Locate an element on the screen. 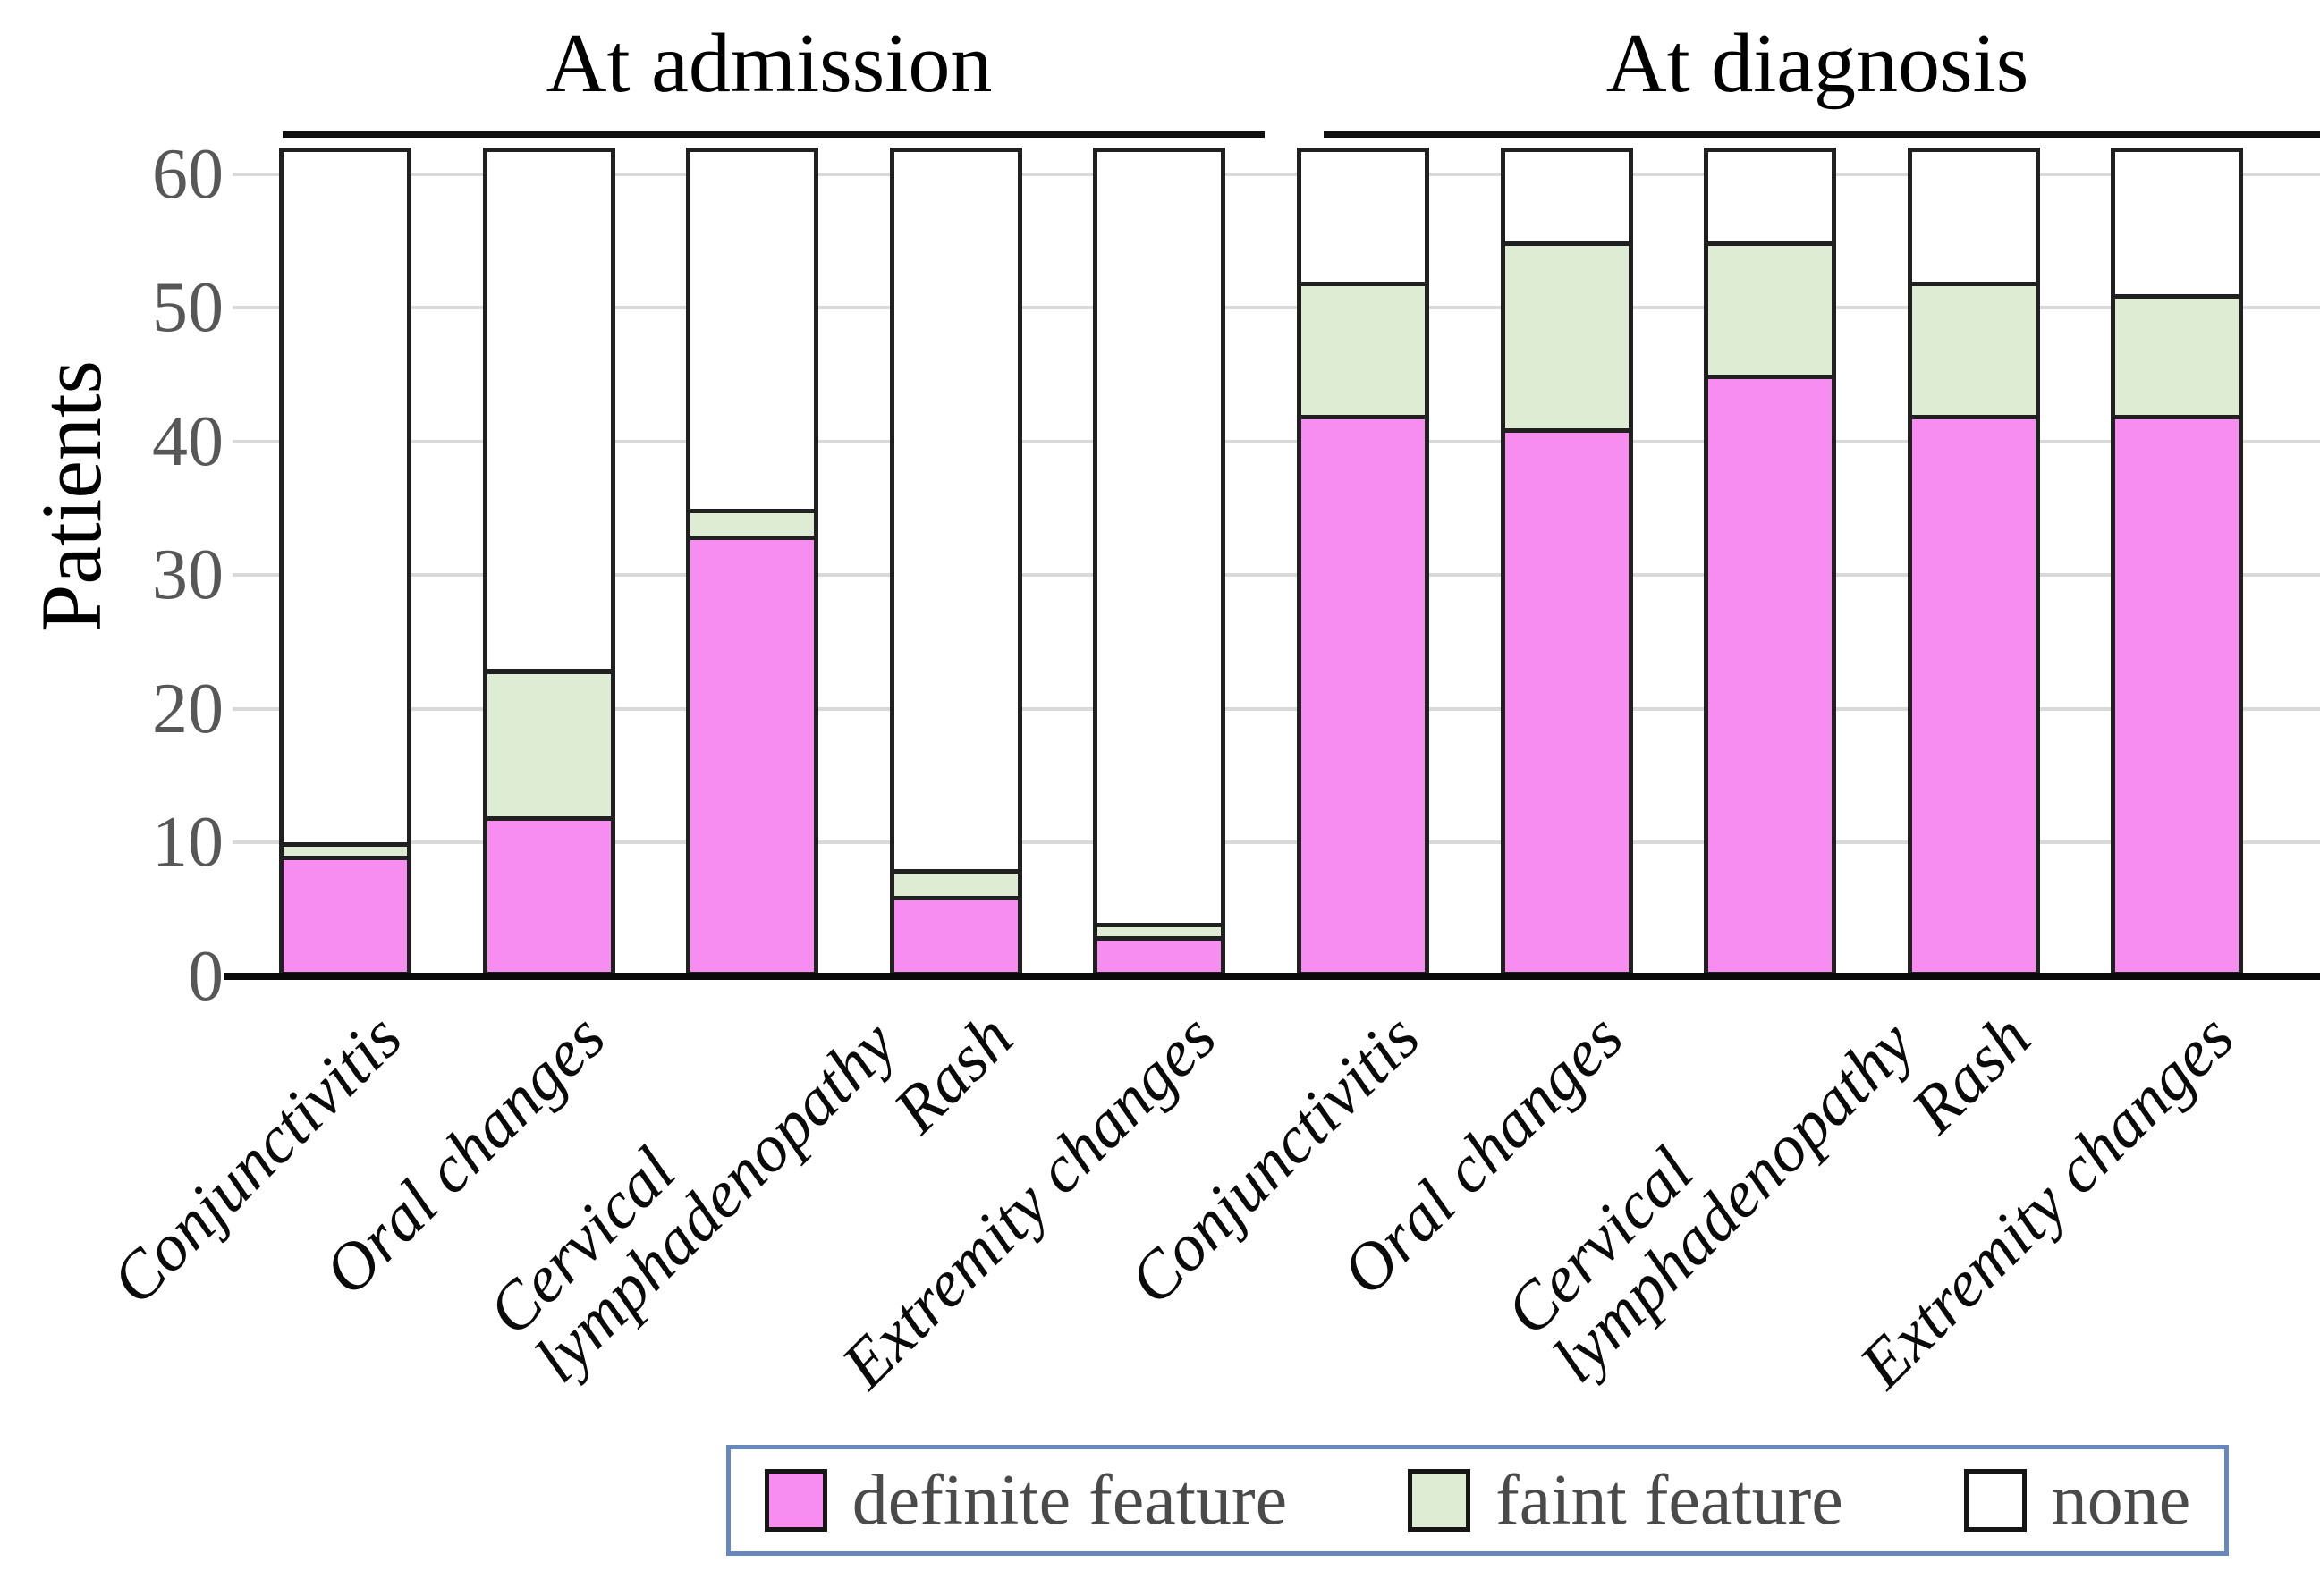 The height and width of the screenshot is (1596, 2320). diagnosis-header-underline is located at coordinates (1822, 134).